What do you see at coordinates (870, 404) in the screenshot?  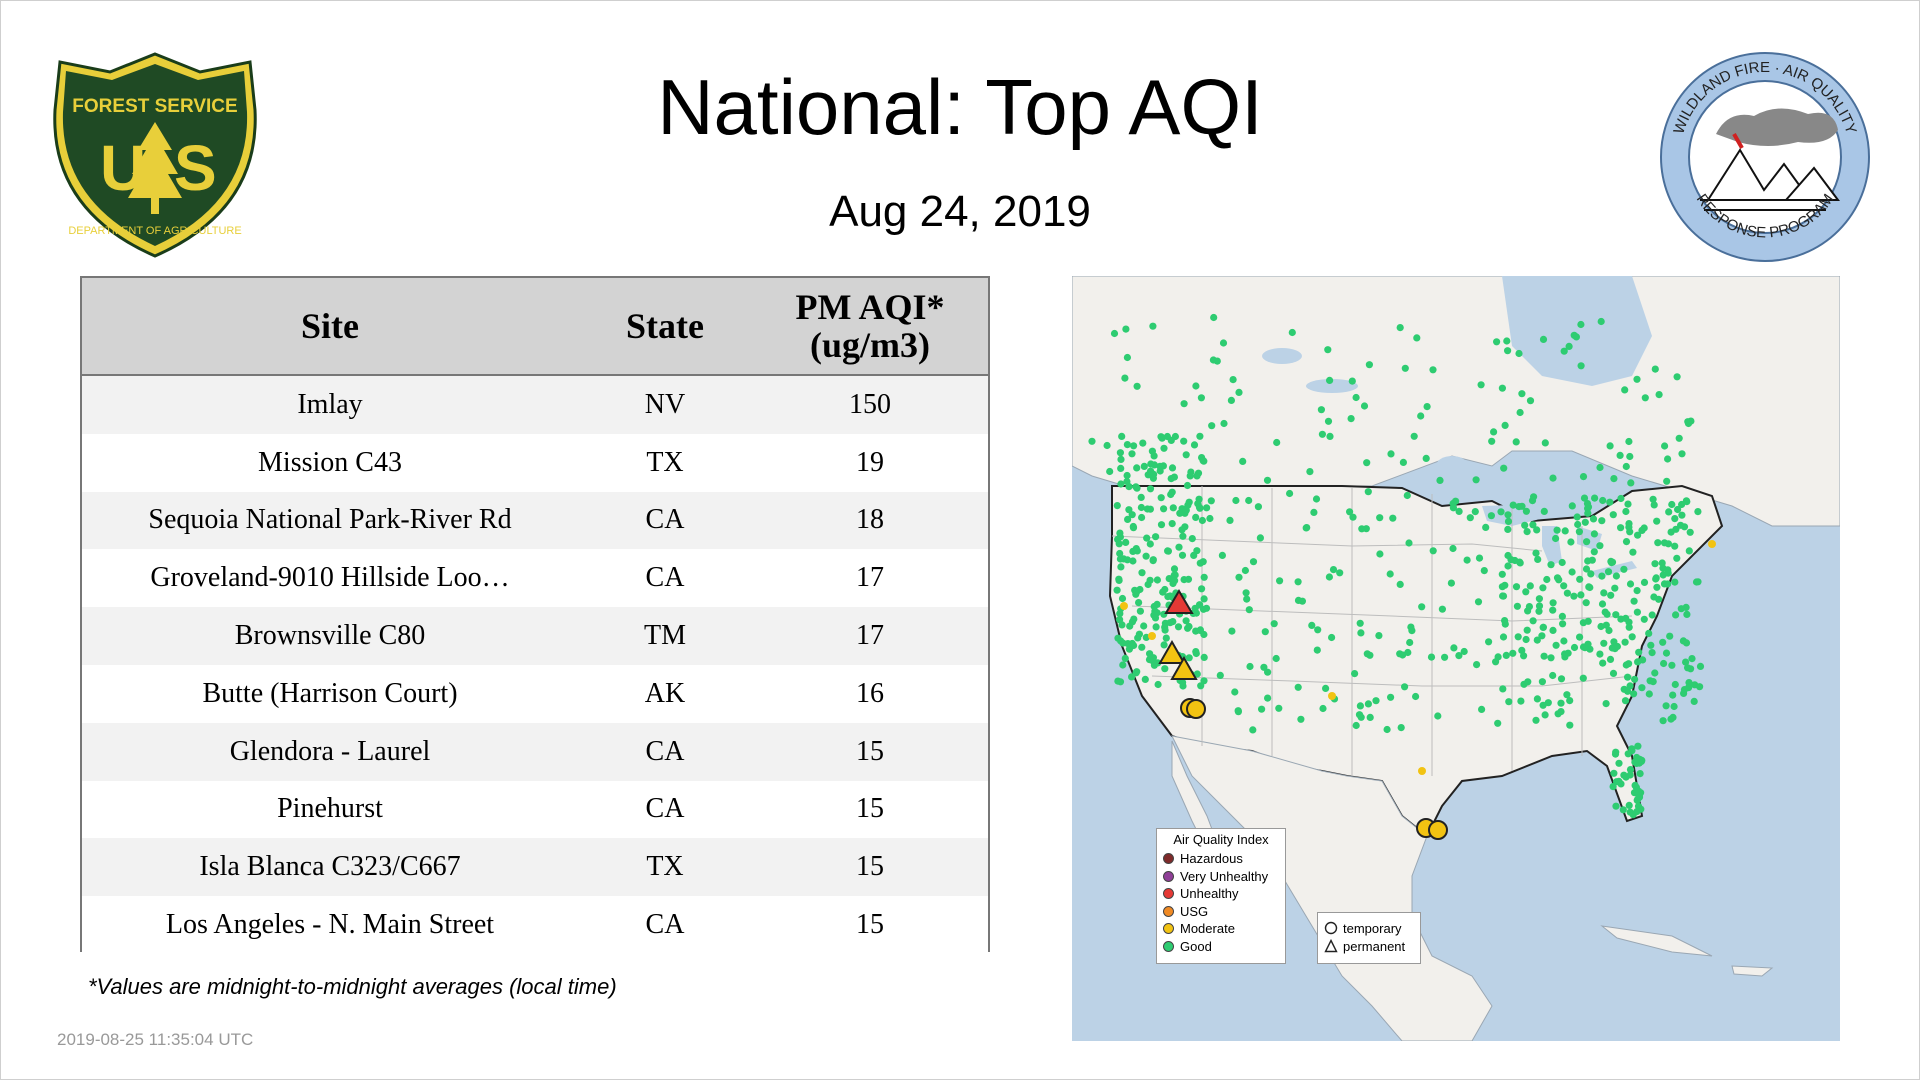 I see `cell-aqi: 150` at bounding box center [870, 404].